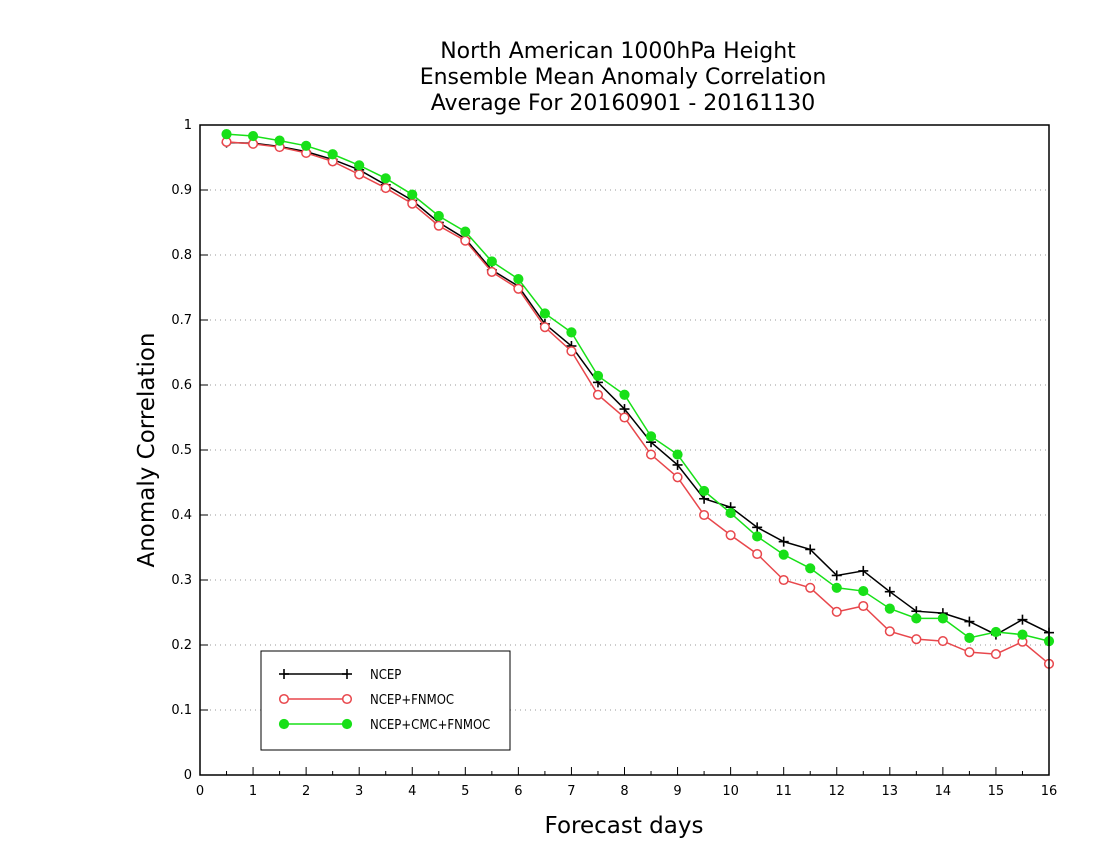 The width and height of the screenshot is (1100, 850). I want to click on legend-label: NCEP, so click(385, 675).